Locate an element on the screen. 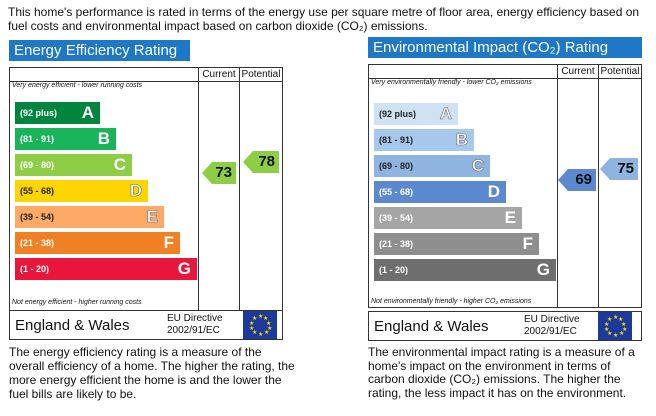  environment-directive-line2: 2002/91/EC is located at coordinates (550, 331).